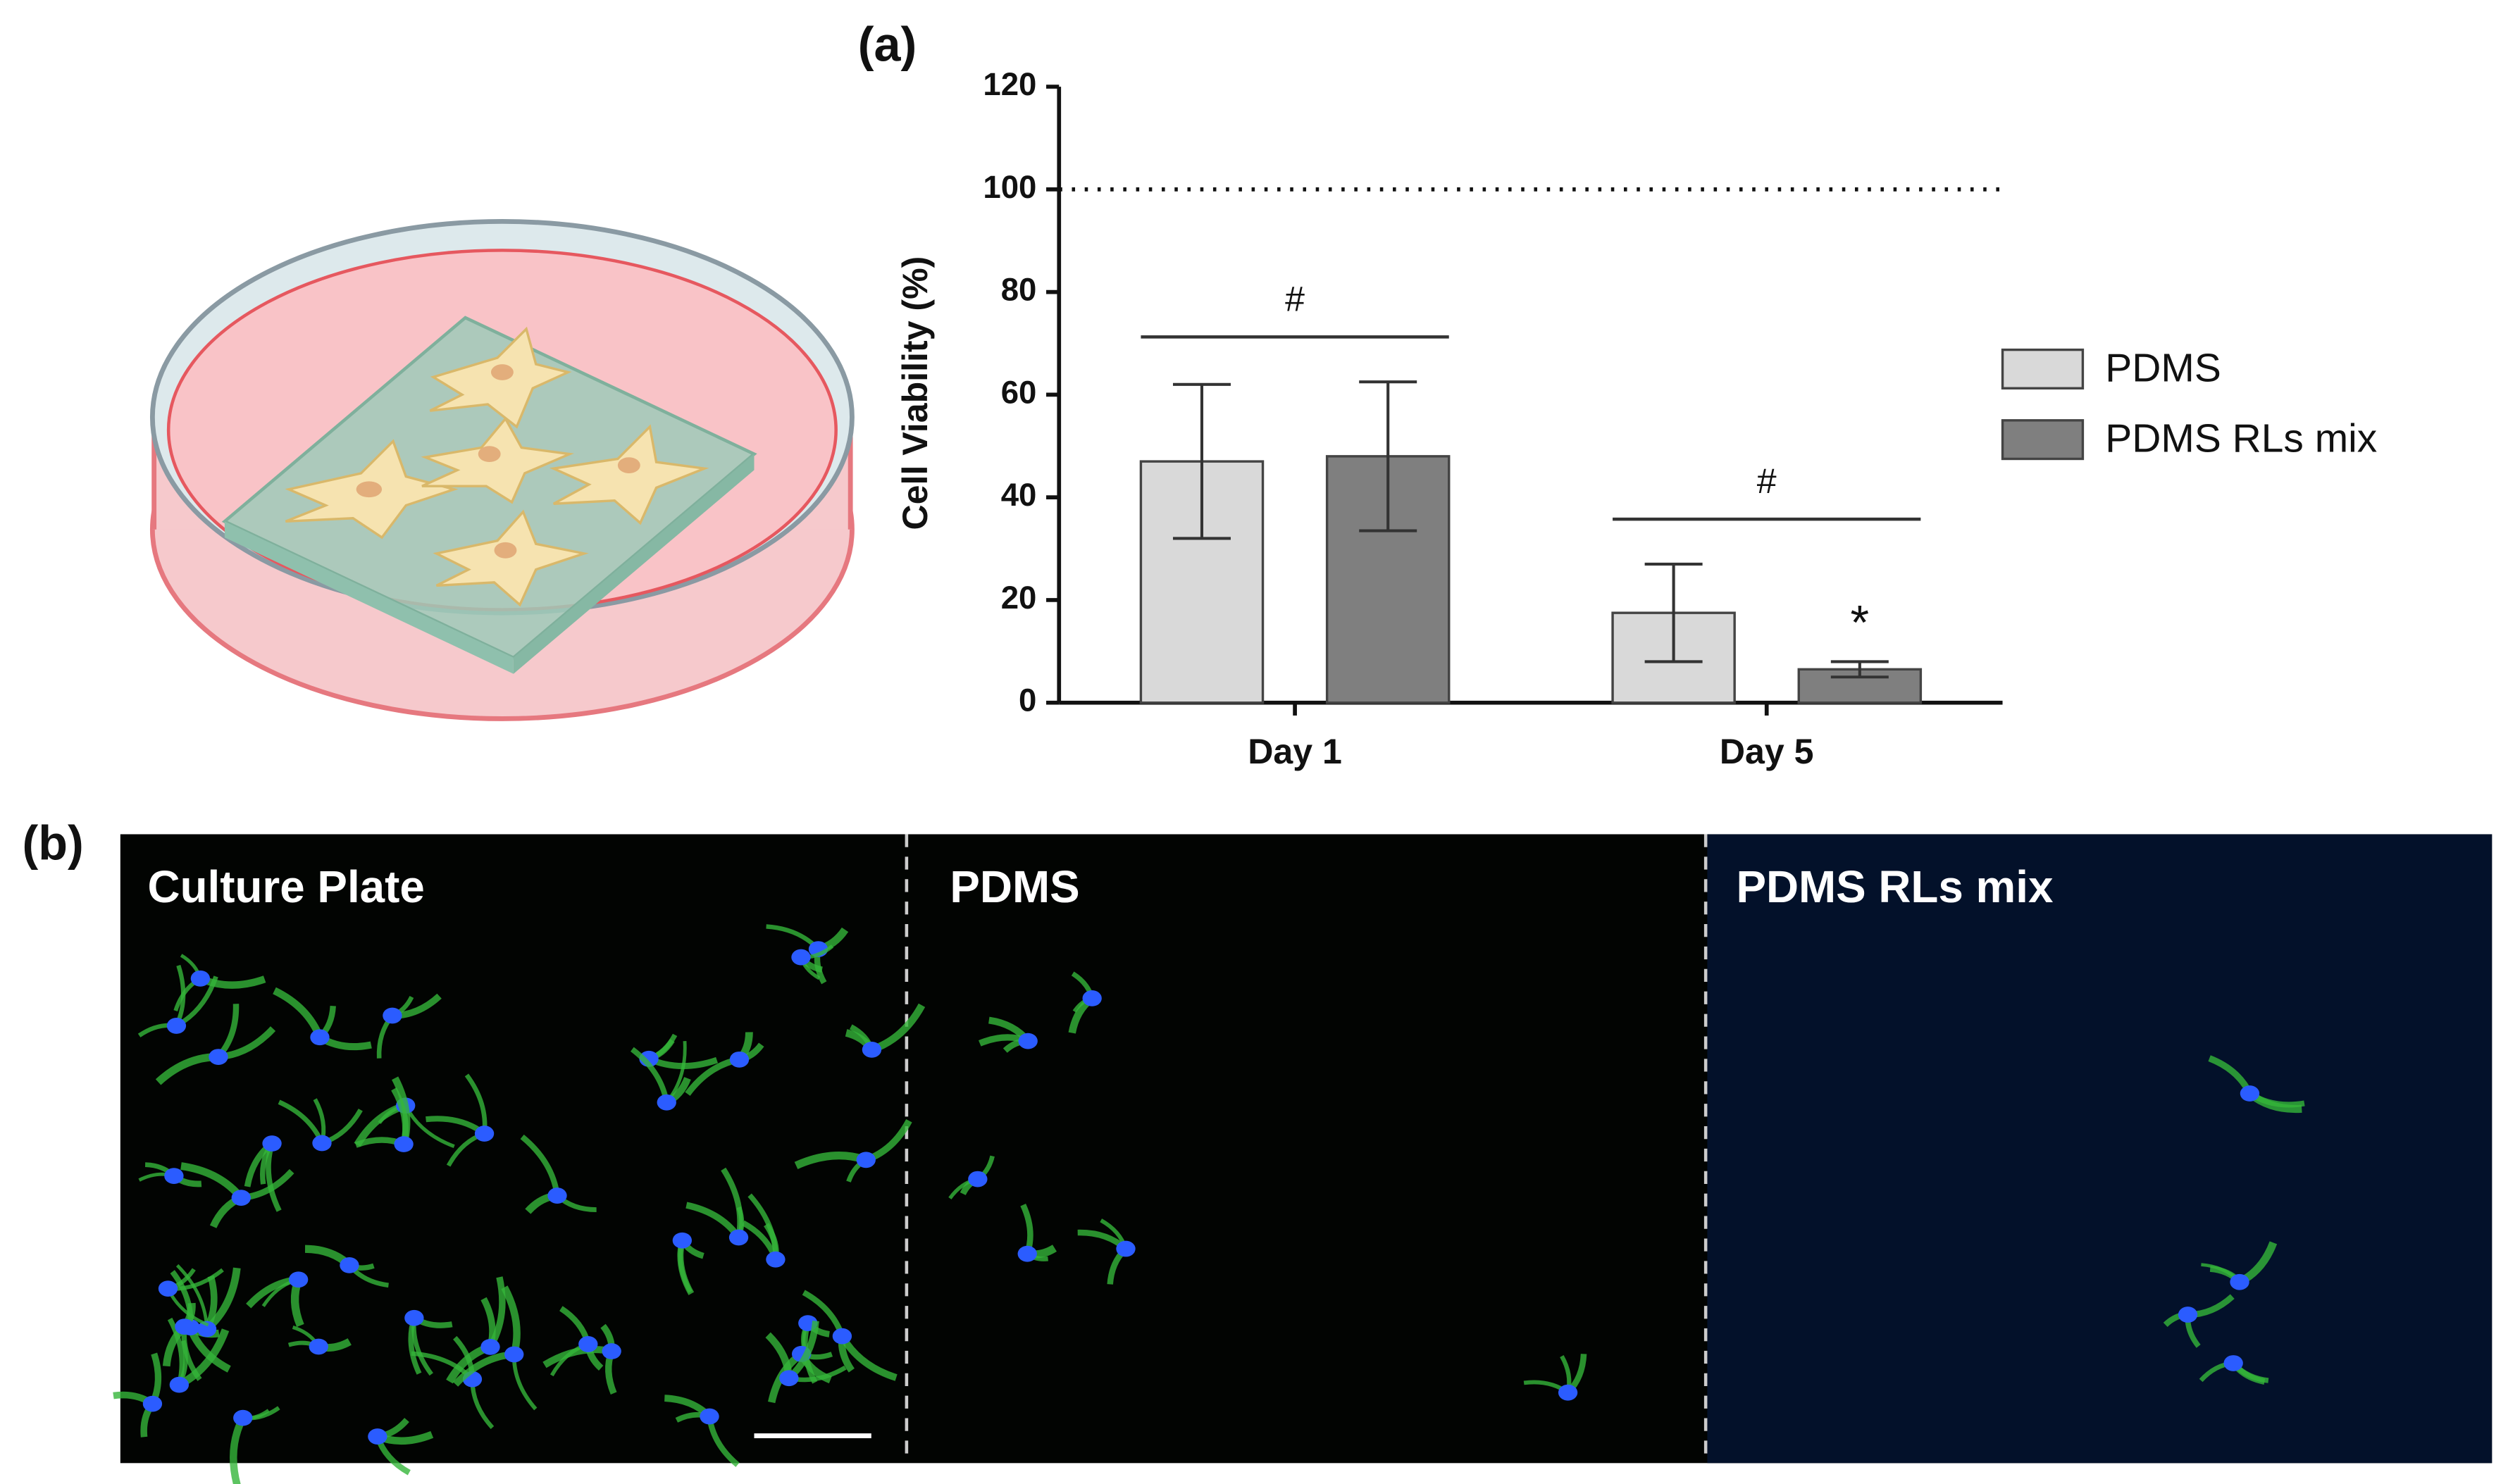 This screenshot has width=2508, height=1484. I want to click on y-tick-label: 20, so click(1019, 598).